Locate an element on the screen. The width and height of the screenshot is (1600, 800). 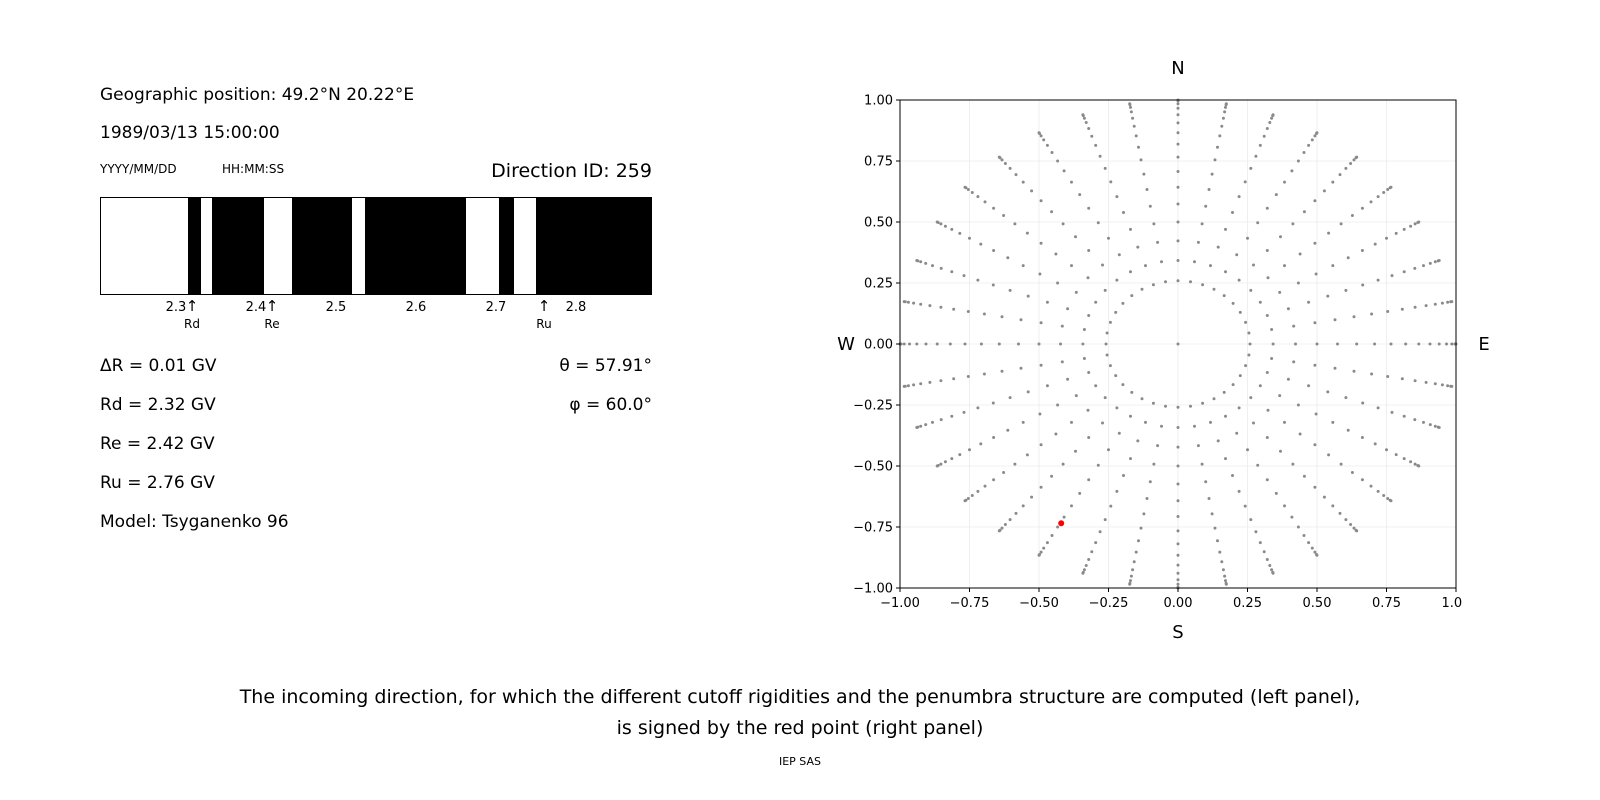
cutoff-marker-label: Re is located at coordinates (272, 324).